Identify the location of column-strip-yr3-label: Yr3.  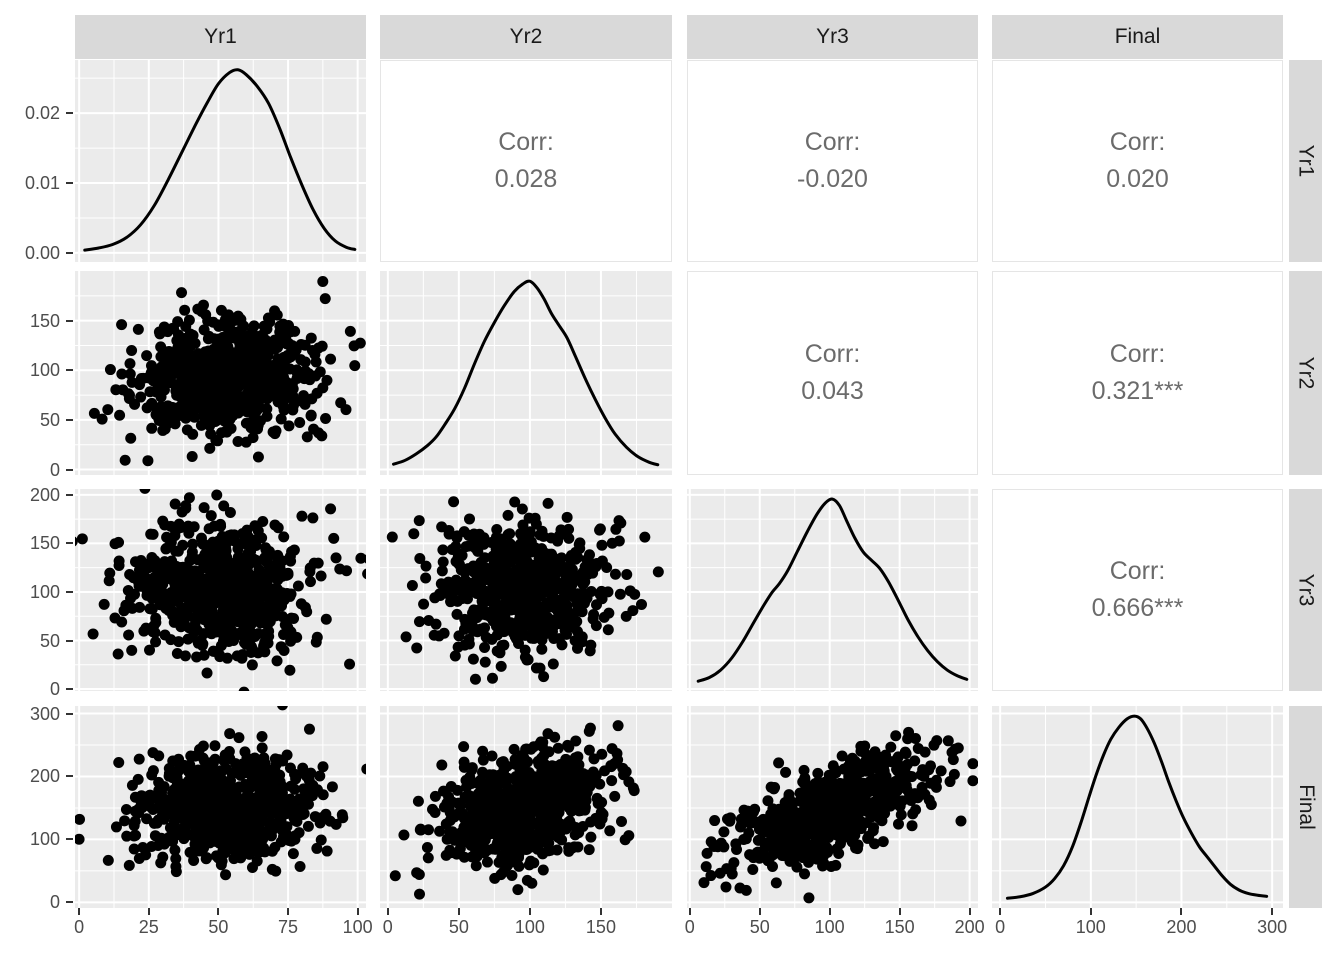
(832, 36).